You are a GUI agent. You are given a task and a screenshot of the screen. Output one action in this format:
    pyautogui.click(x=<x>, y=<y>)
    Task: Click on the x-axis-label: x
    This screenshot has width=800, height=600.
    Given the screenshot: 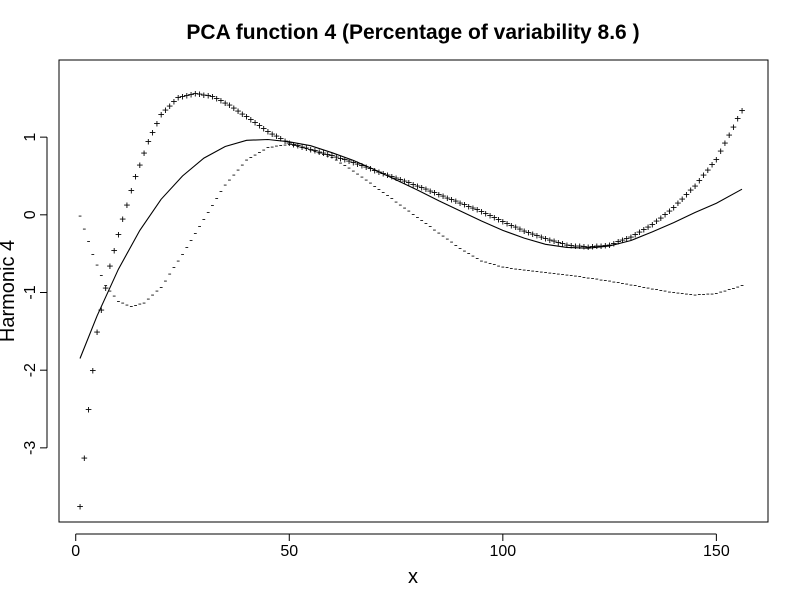 What is the action you would take?
    pyautogui.click(x=413, y=577)
    